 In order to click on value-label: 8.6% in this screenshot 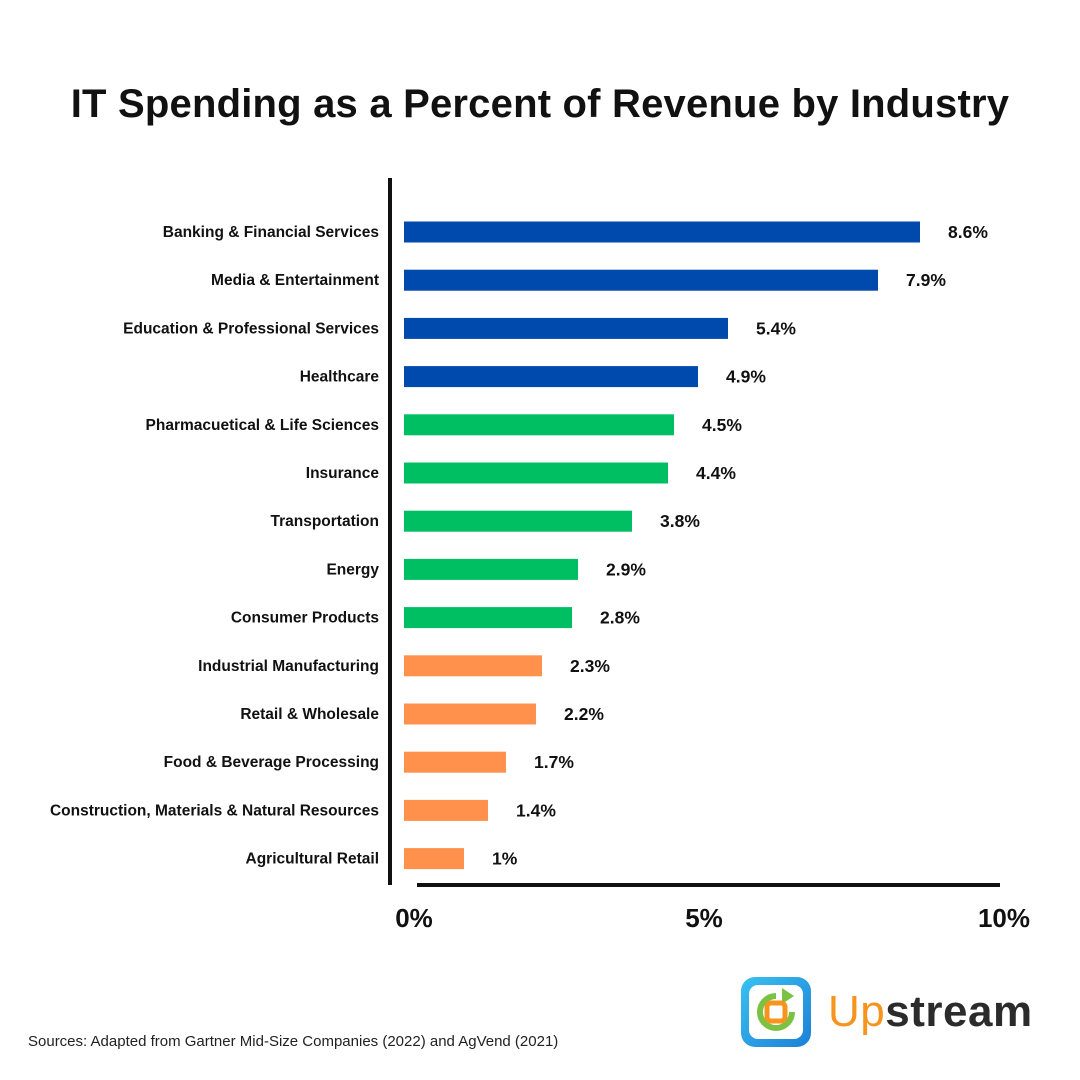, I will do `click(968, 232)`.